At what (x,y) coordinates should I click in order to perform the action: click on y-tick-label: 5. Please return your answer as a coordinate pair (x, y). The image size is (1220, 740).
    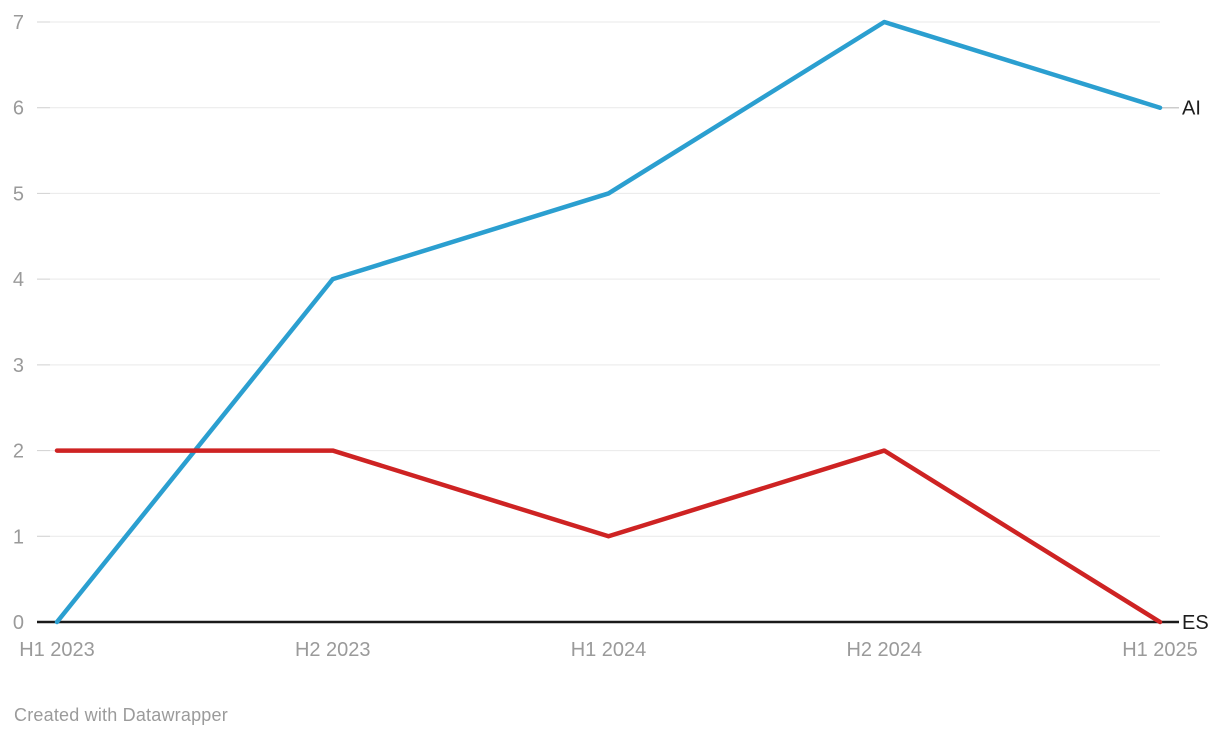
    Looking at the image, I should click on (18, 194).